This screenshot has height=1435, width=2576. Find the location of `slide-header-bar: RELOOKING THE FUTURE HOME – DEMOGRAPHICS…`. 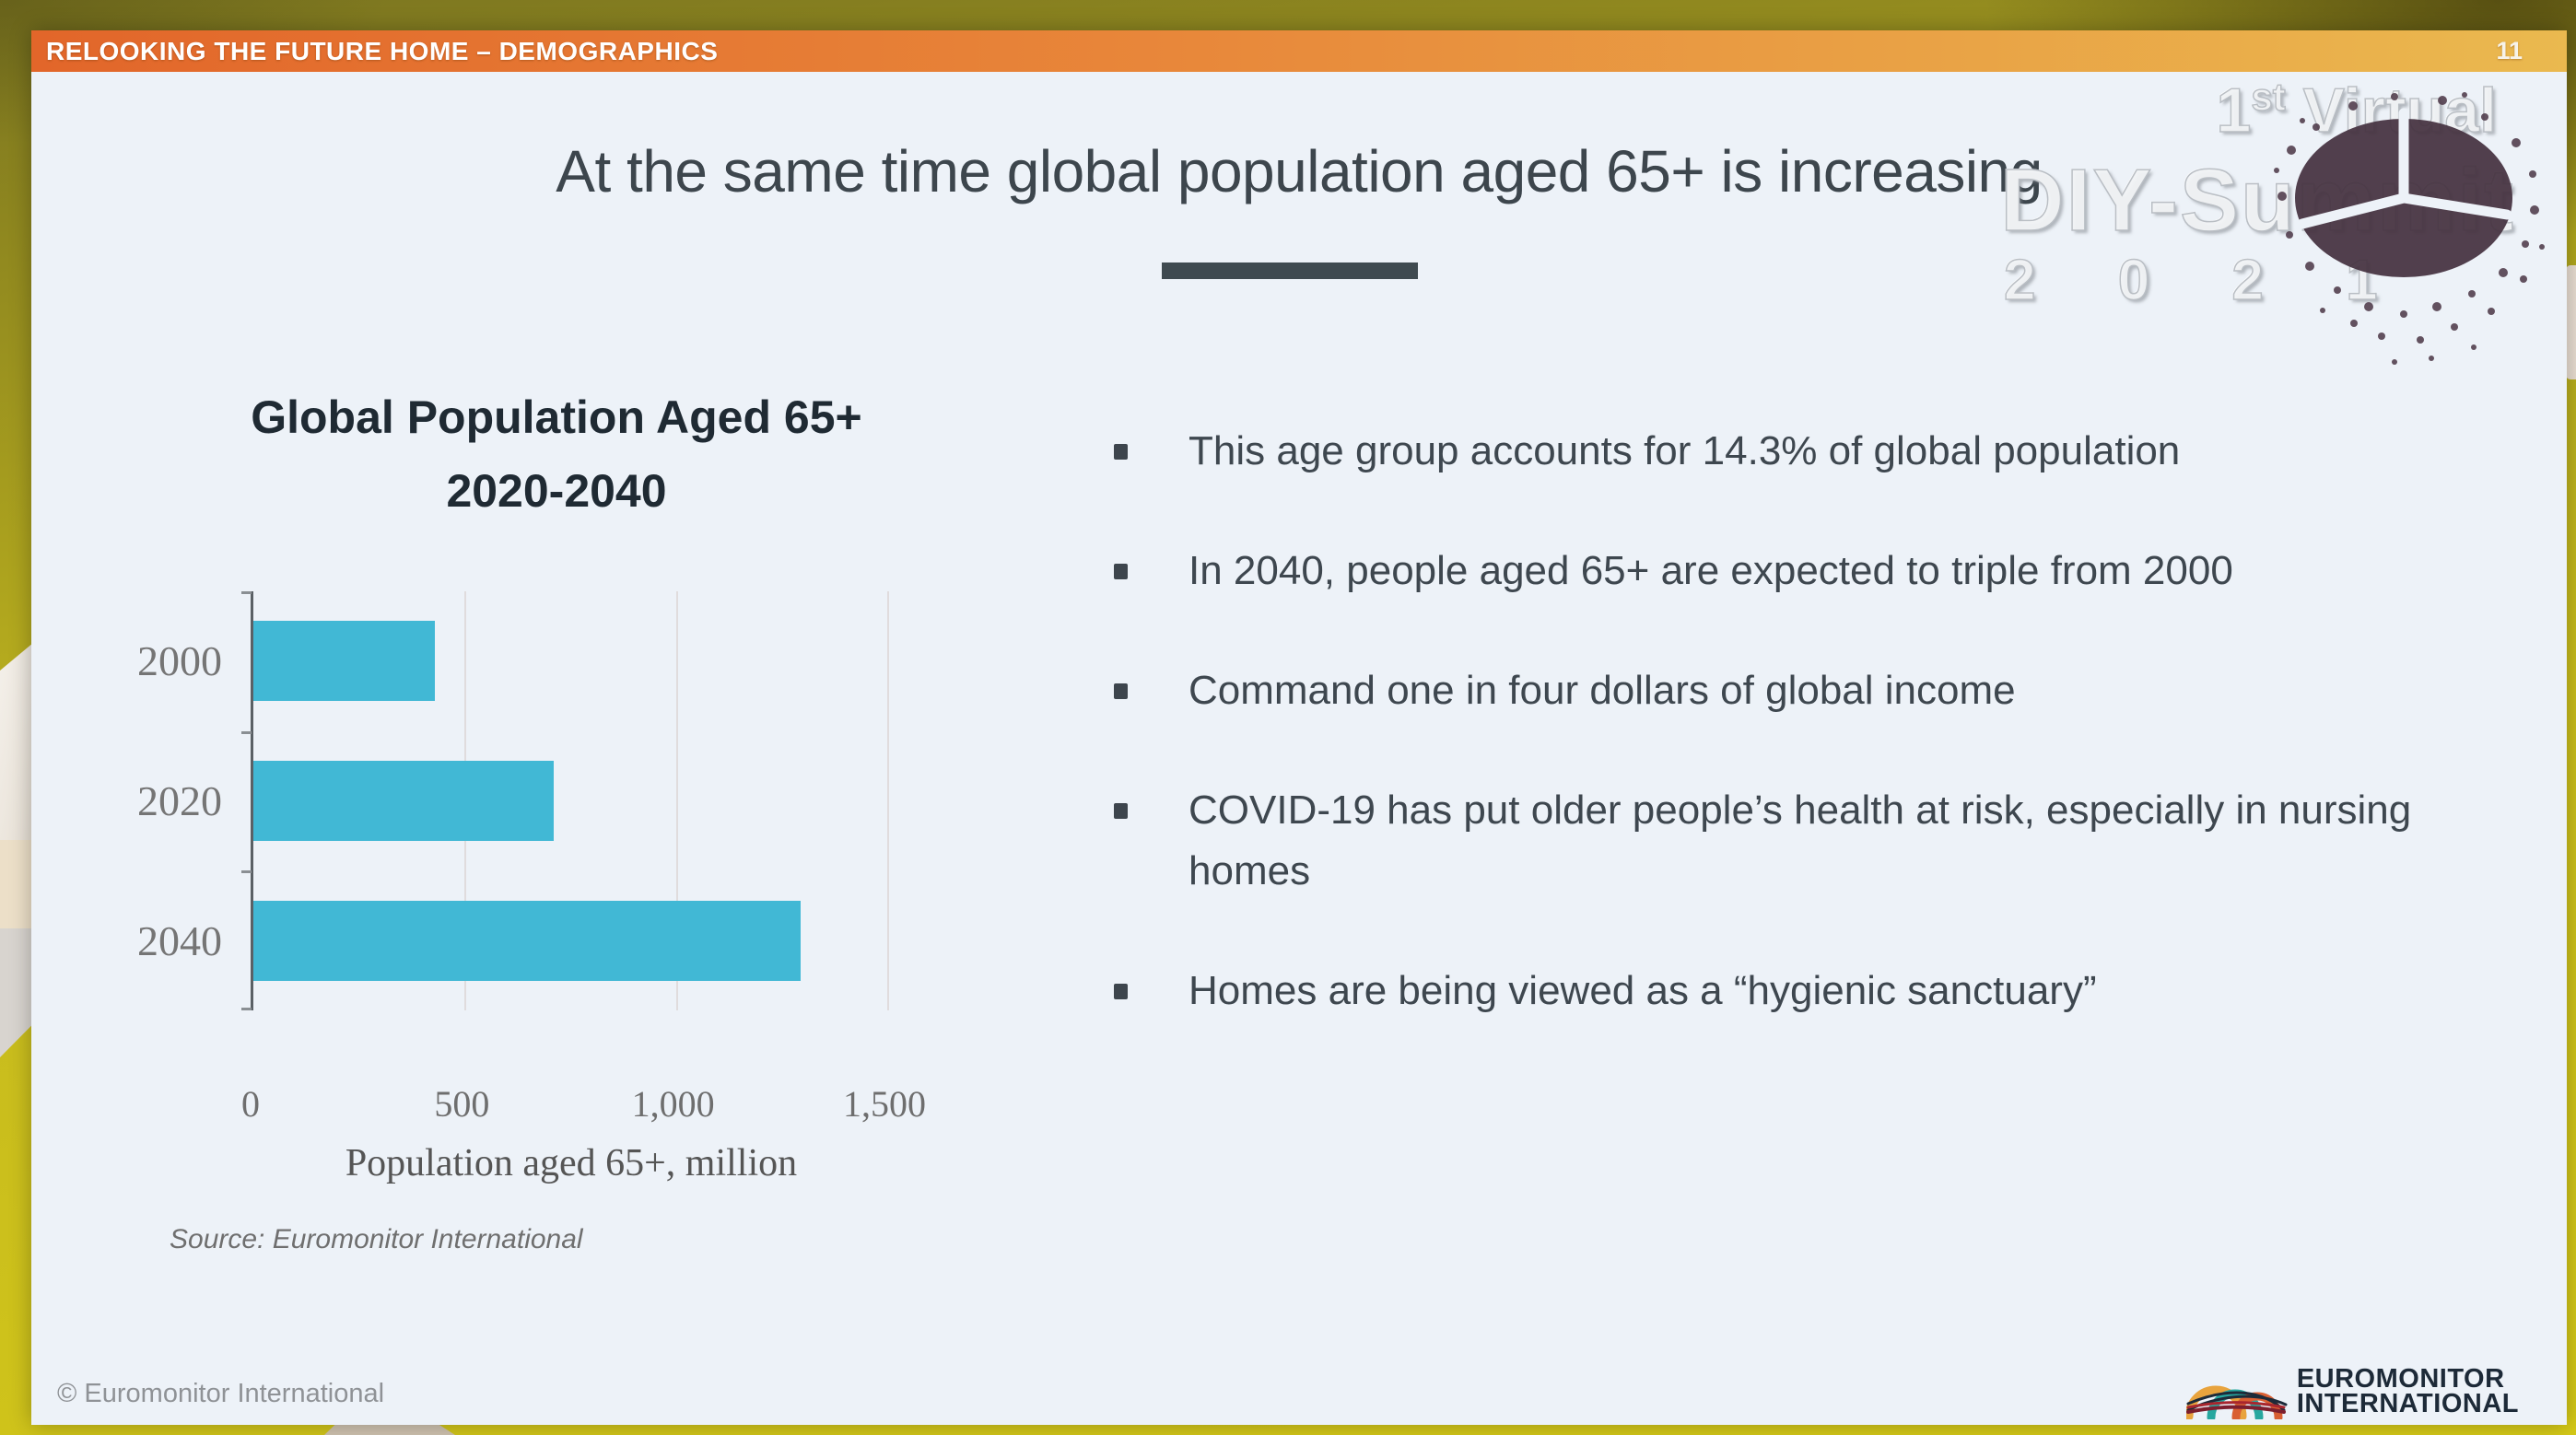

slide-header-bar: RELOOKING THE FUTURE HOME – DEMOGRAPHICS… is located at coordinates (1299, 51).